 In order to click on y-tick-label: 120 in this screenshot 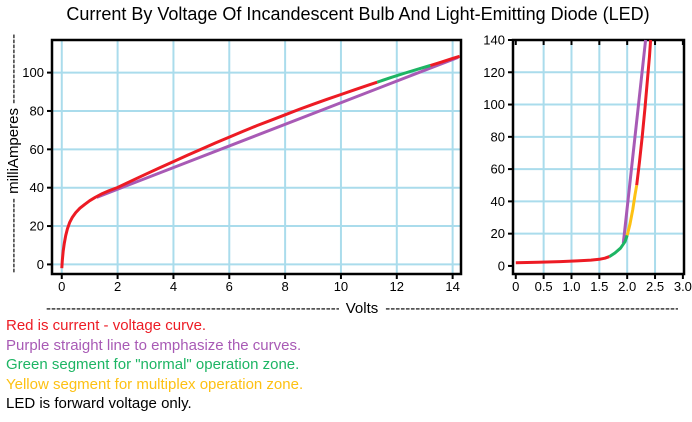, I will do `click(494, 72)`.